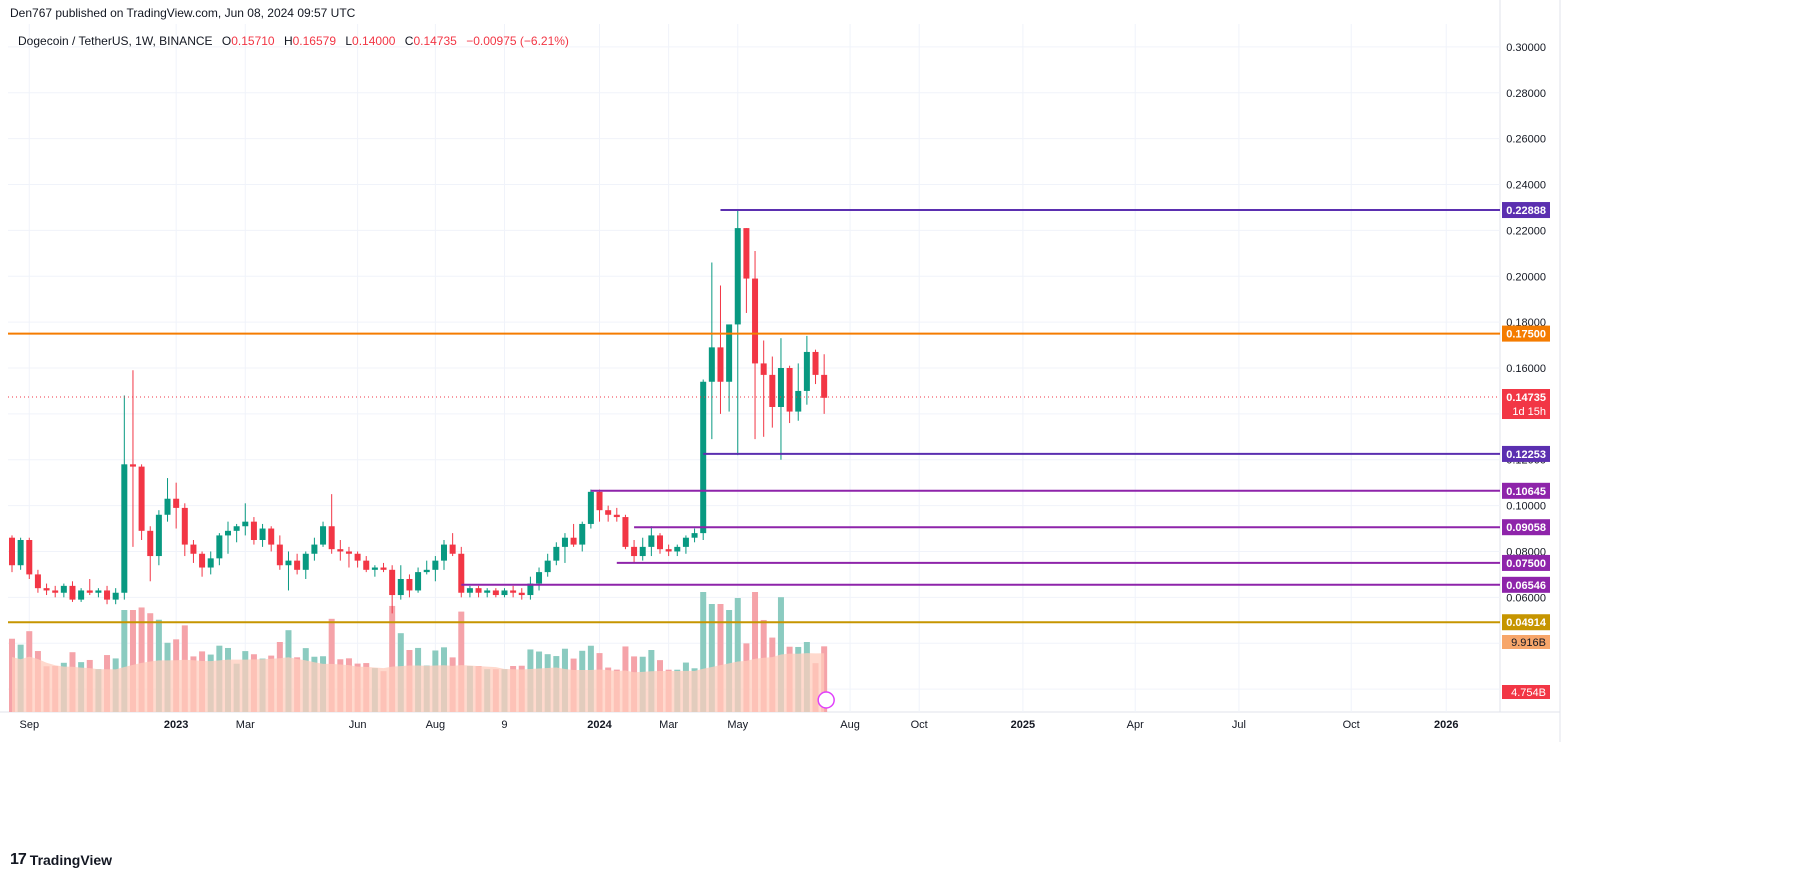  Describe the element at coordinates (435, 41) in the screenshot. I see `close-value: 0.14735` at that location.